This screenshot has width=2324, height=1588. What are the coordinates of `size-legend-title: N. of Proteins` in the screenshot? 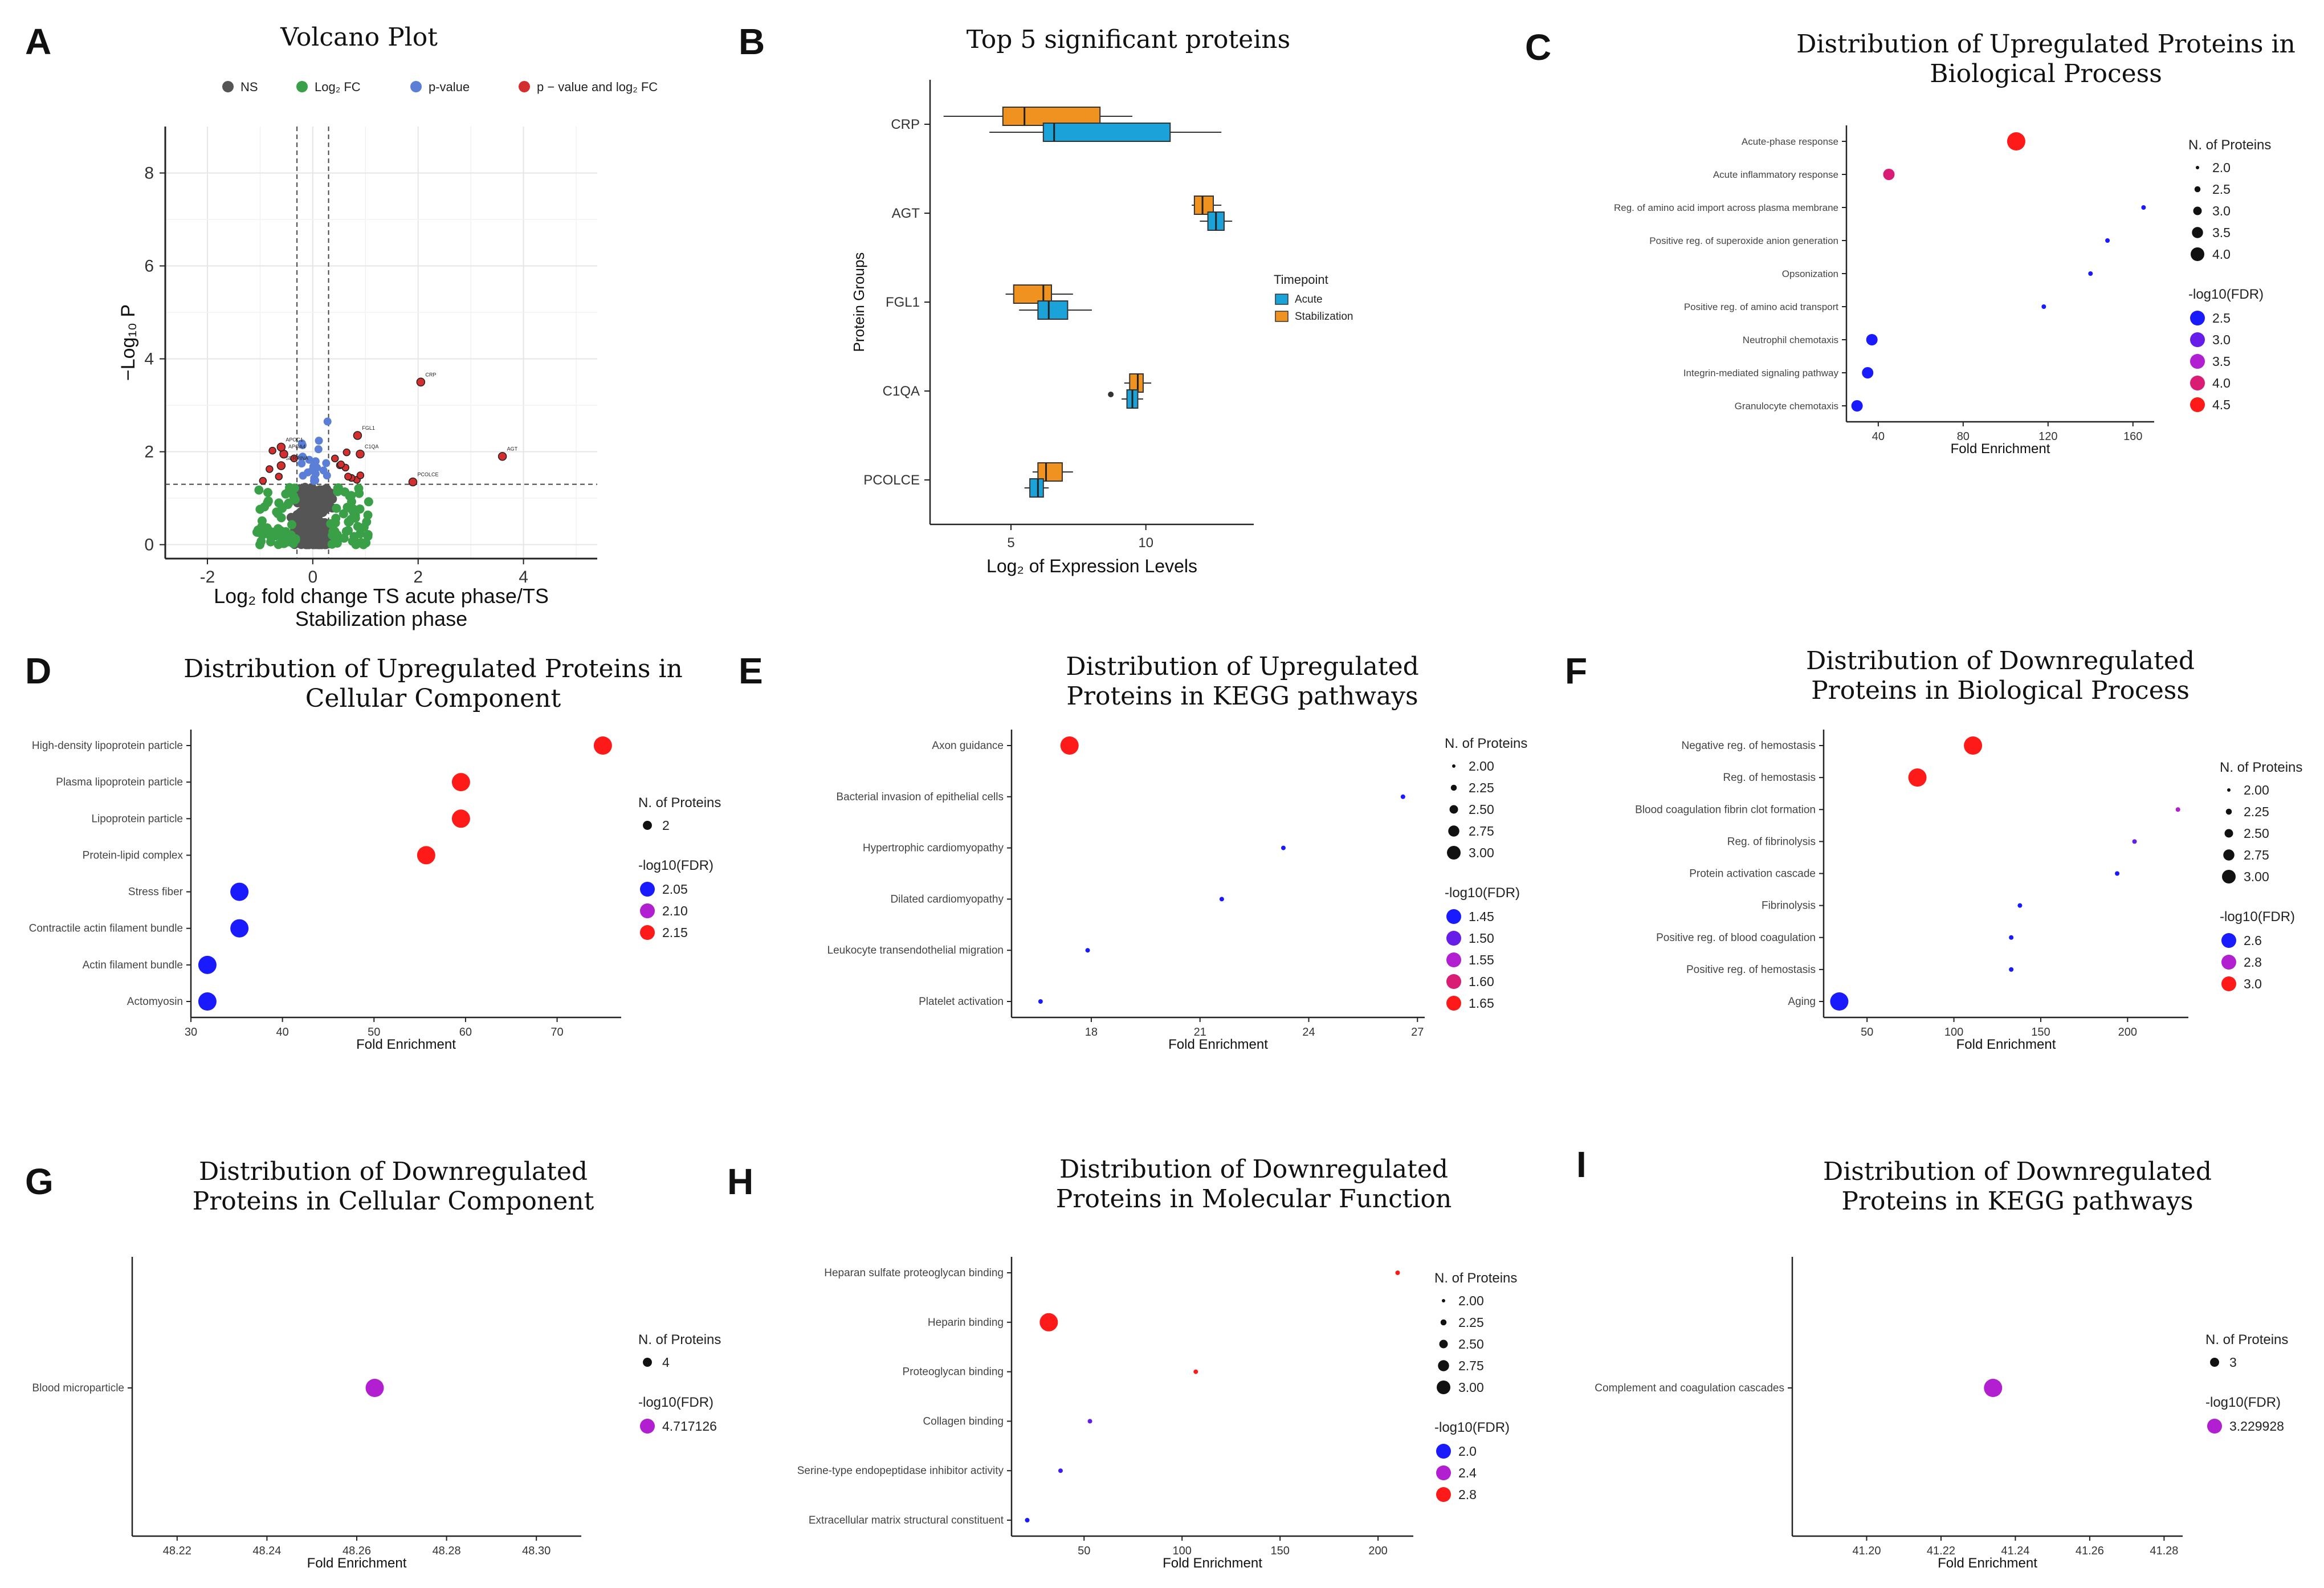 It's located at (2261, 767).